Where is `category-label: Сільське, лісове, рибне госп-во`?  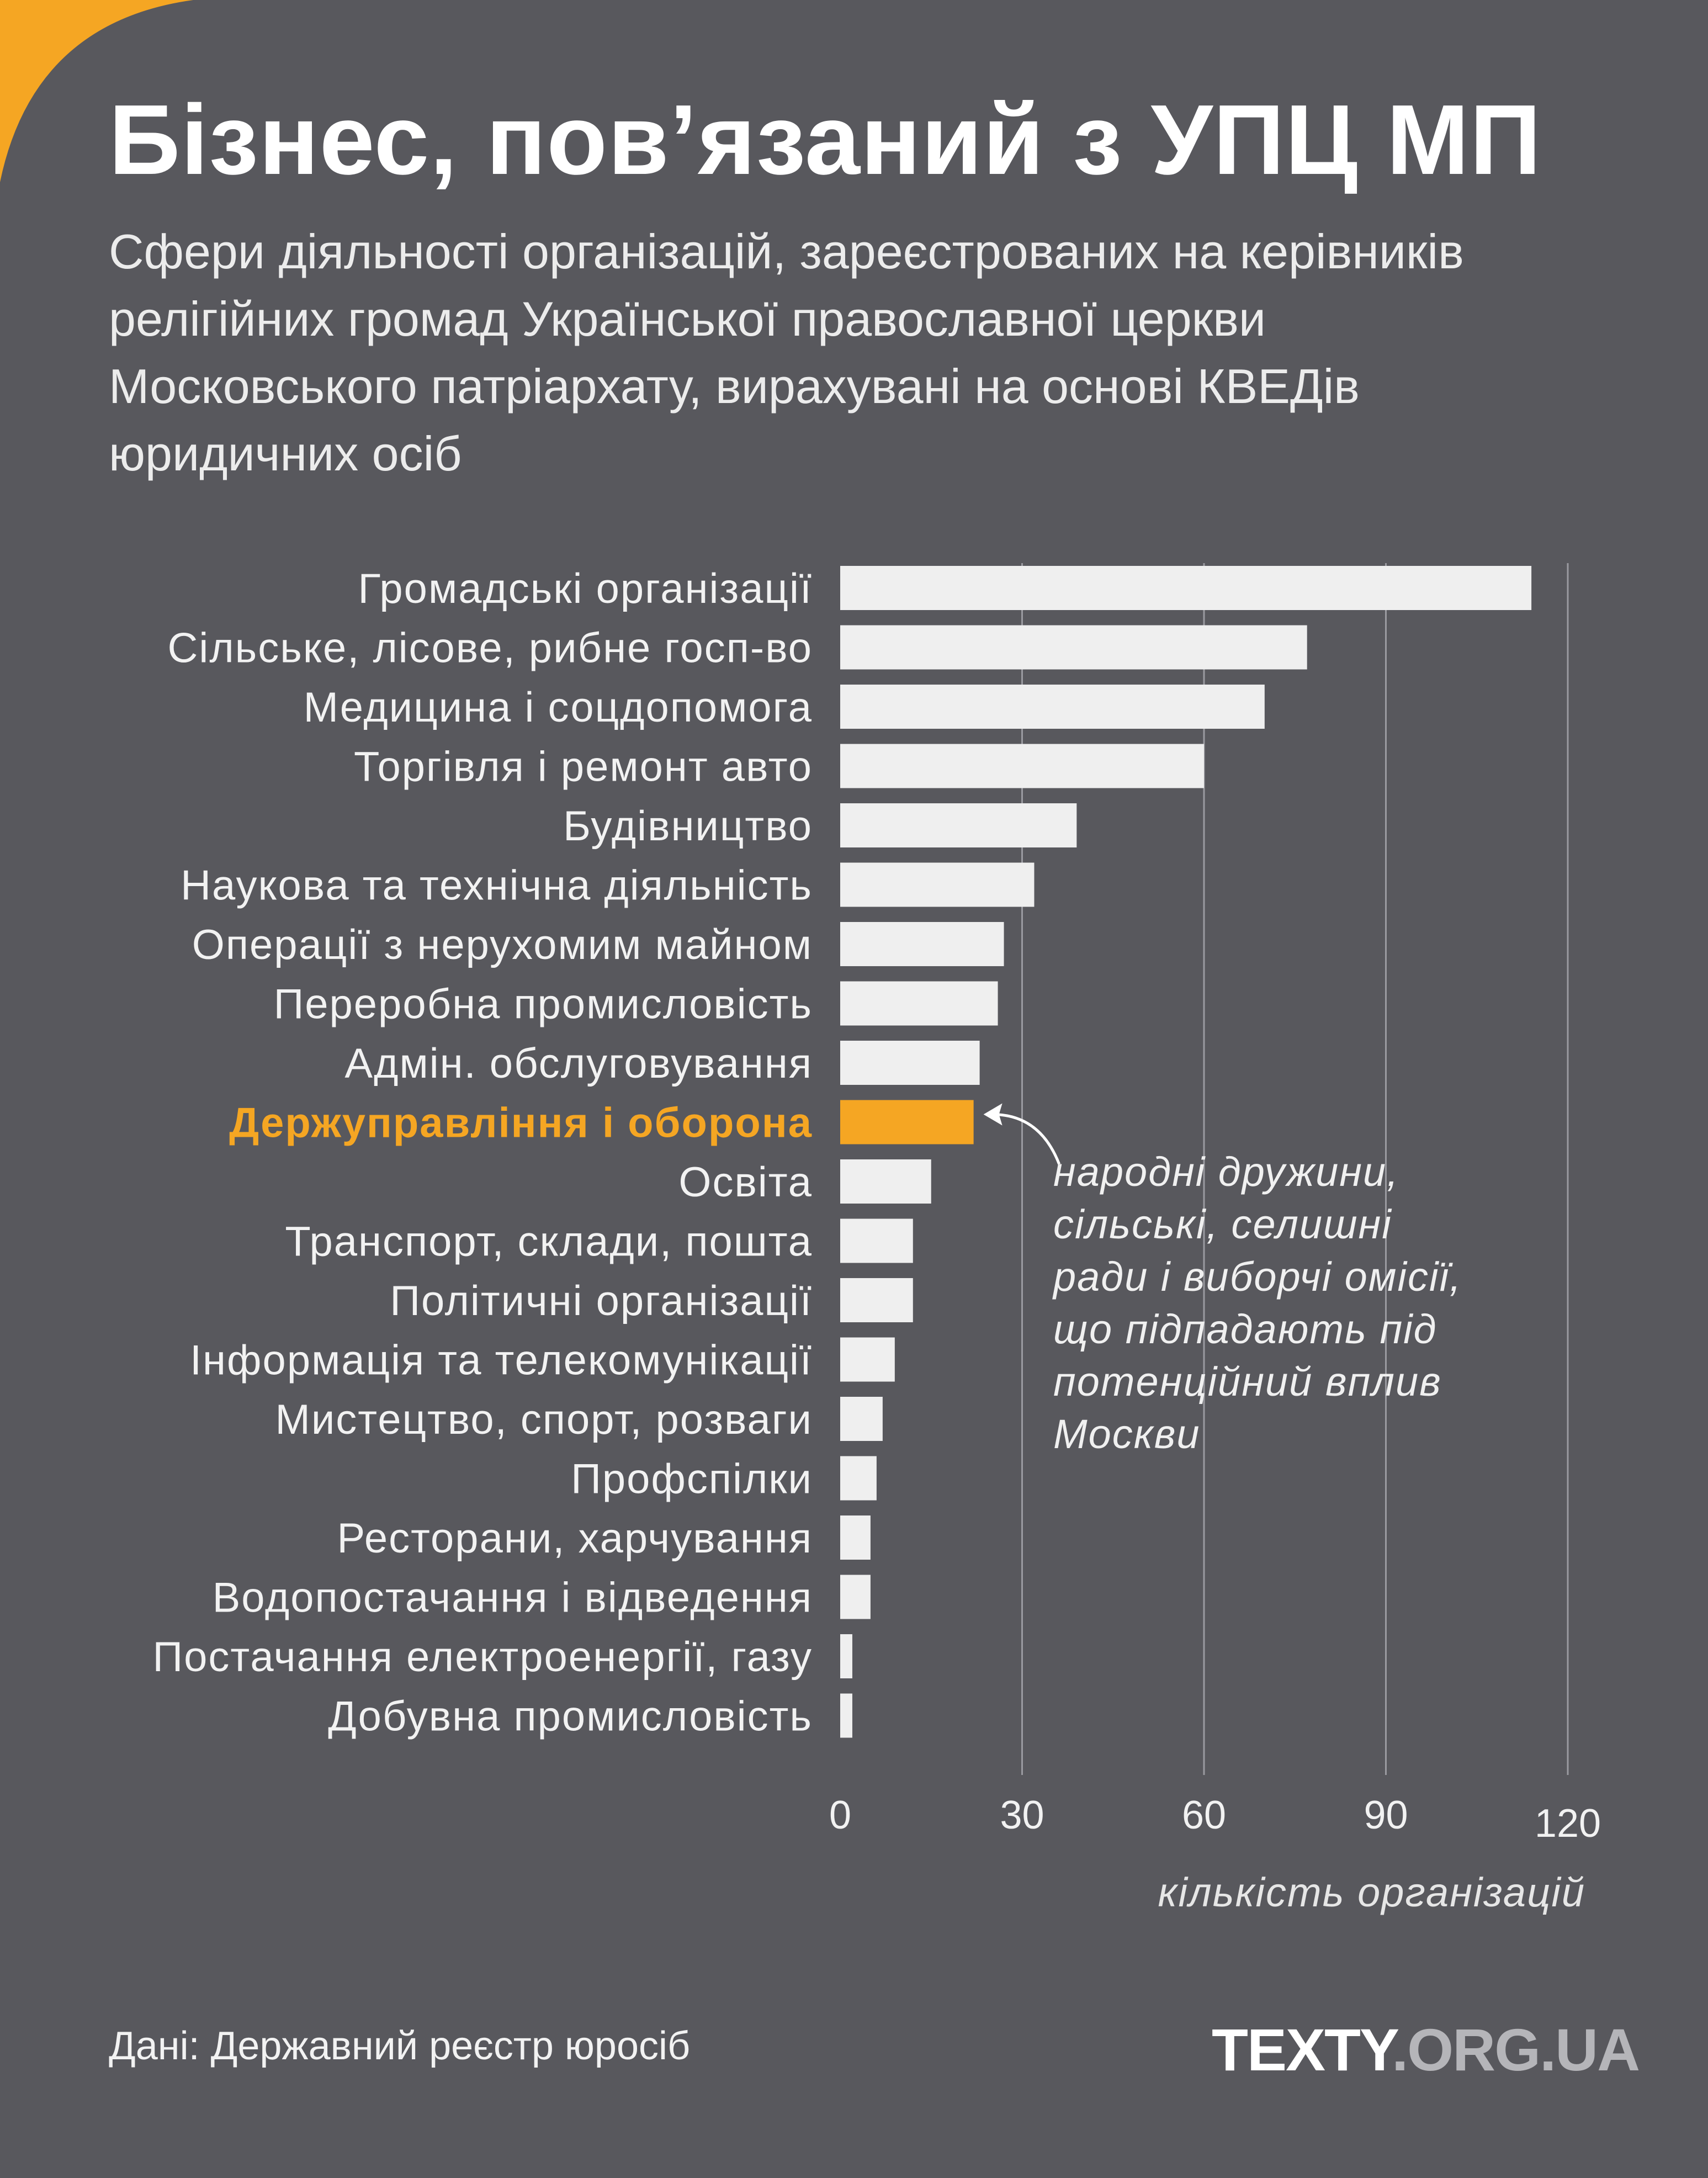
category-label: Сільське, лісове, рибне госп-во is located at coordinates (491, 648).